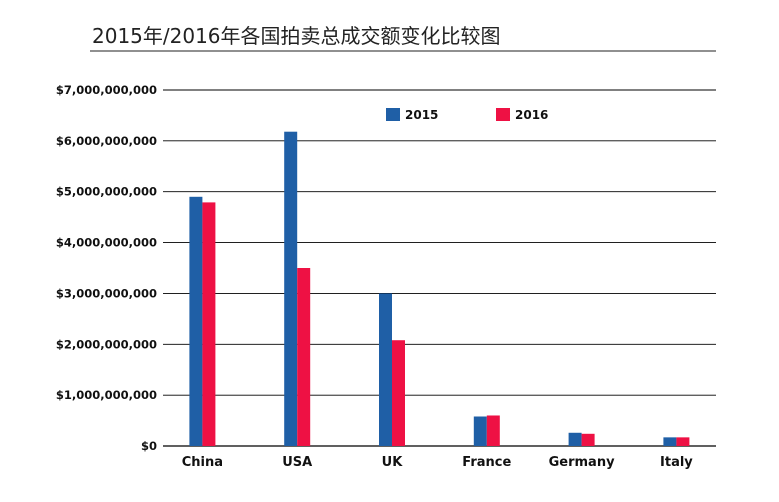 This screenshot has height=502, width=779. I want to click on y-tick-label: $4,000,000,000, so click(106, 243).